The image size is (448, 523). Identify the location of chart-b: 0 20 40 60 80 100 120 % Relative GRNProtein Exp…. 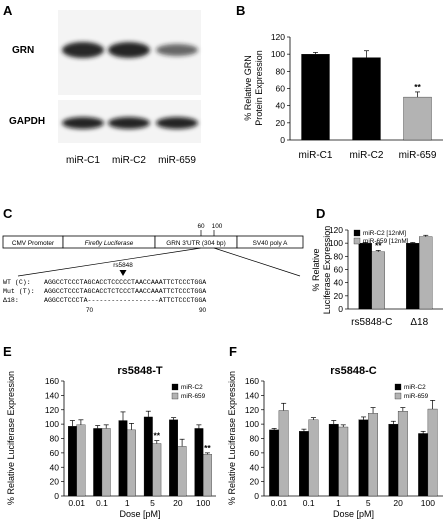
(343, 96).